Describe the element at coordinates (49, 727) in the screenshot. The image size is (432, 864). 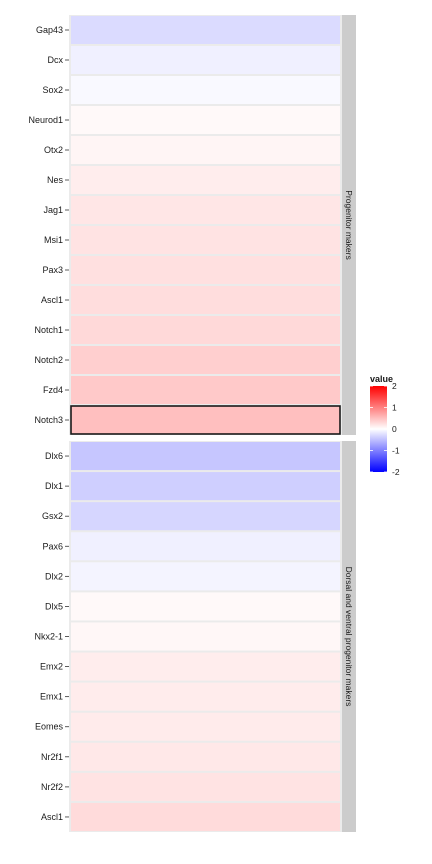
I see `y-tick-label: Eomes` at that location.